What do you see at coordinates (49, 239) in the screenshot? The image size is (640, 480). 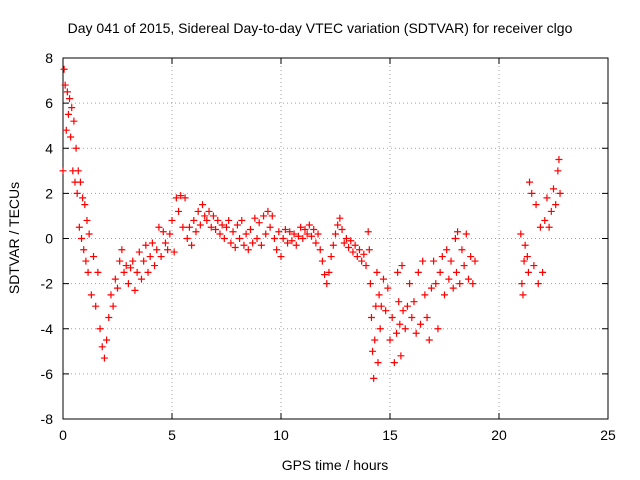 I see `y-tick-label: 0` at bounding box center [49, 239].